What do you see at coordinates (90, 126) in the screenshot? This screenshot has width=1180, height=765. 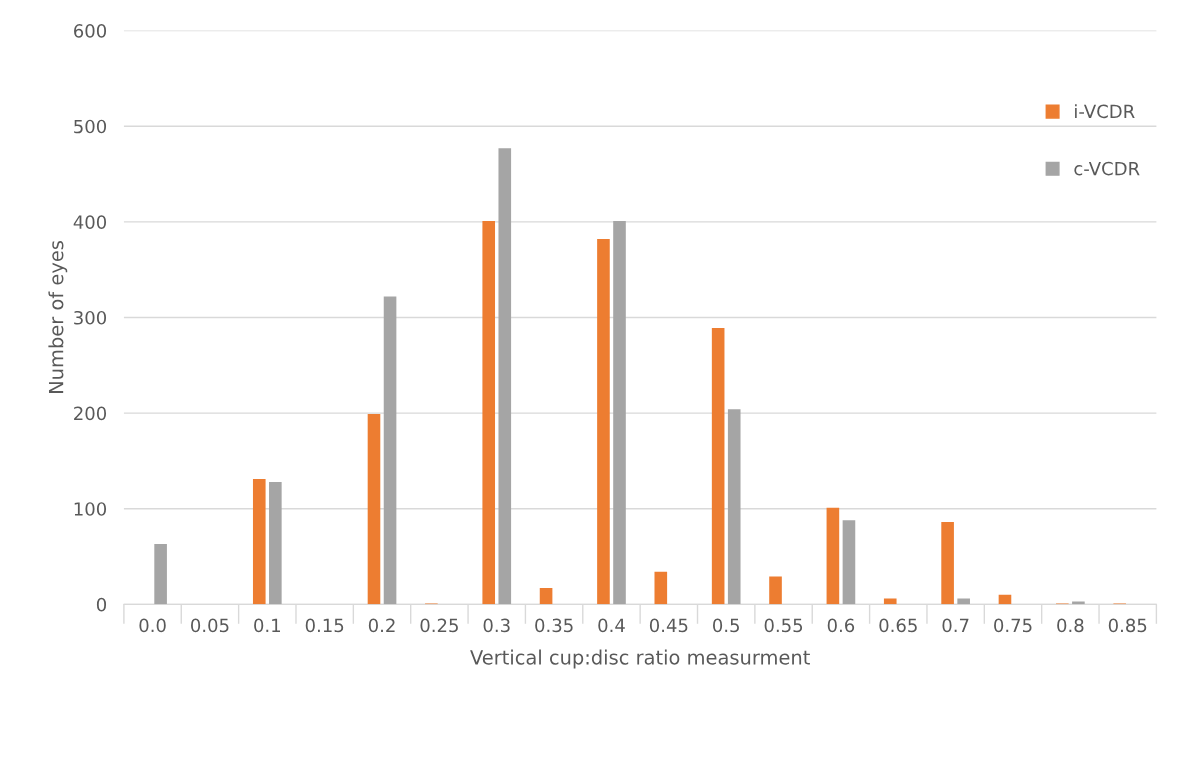 I see `y-tick-label: 500` at bounding box center [90, 126].